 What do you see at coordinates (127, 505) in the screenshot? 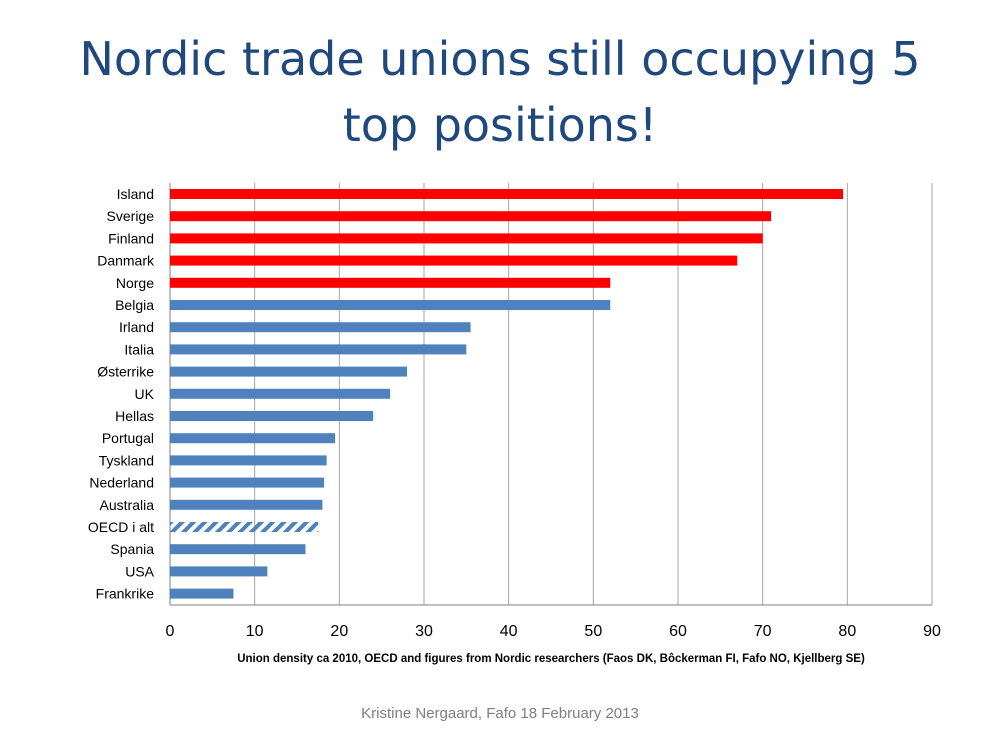
I see `category-label: Australia` at bounding box center [127, 505].